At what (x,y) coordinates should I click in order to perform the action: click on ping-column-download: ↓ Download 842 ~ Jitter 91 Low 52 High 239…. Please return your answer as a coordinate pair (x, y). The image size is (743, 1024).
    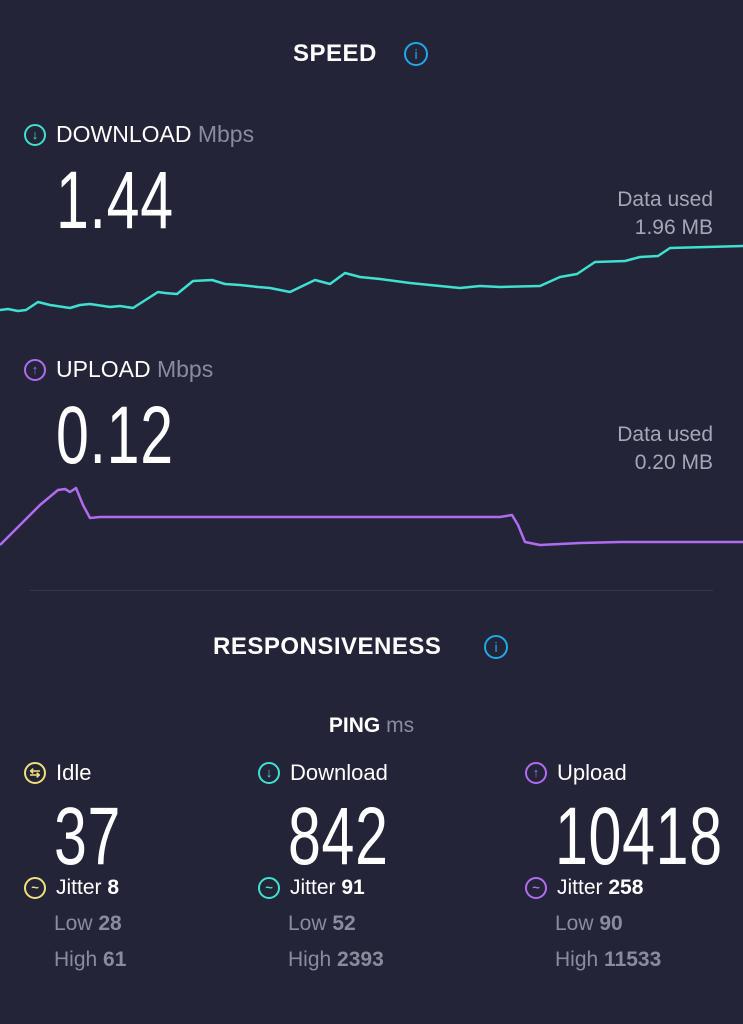
    Looking at the image, I should click on (343, 866).